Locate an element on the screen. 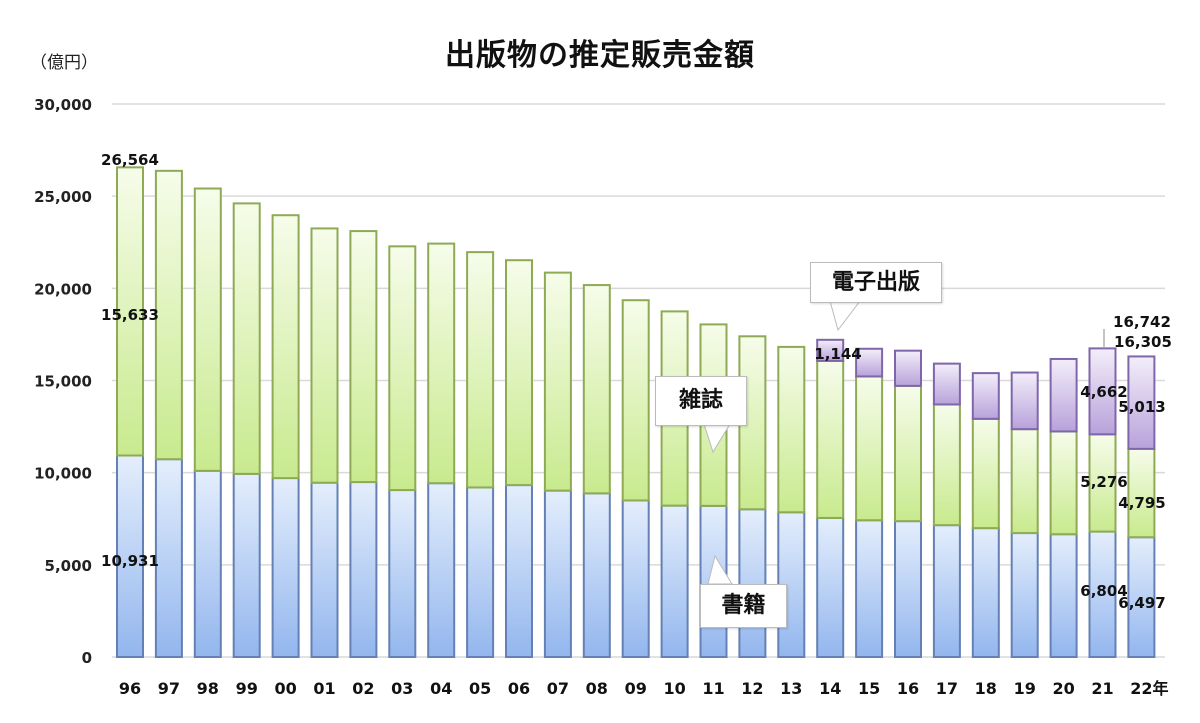 This screenshot has height=723, width=1200. x-tick-label: 07 is located at coordinates (558, 688).